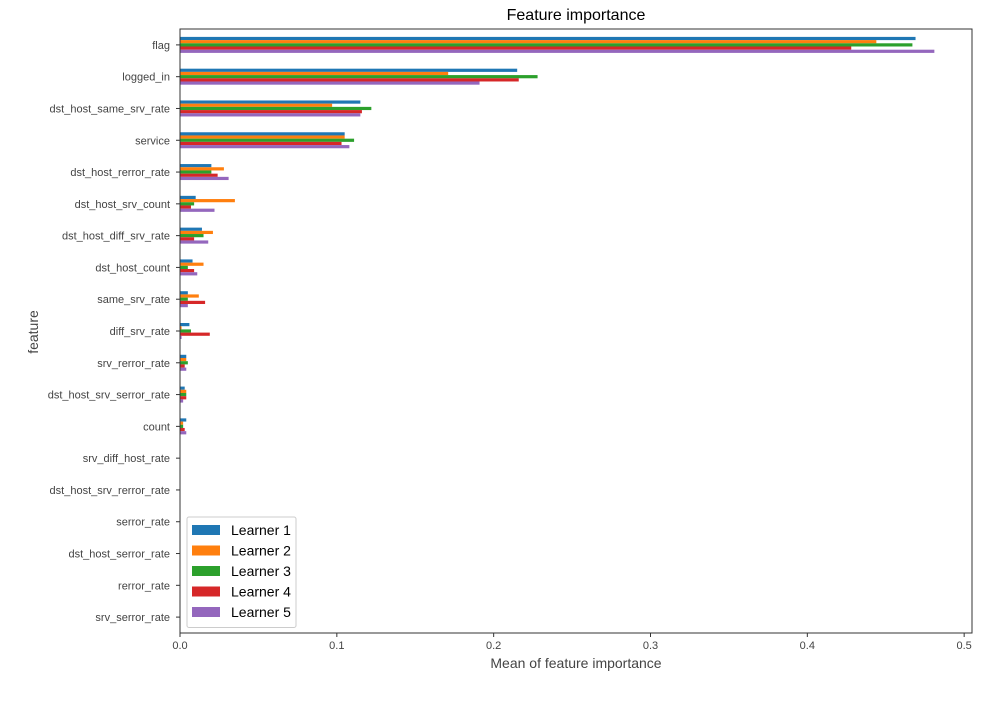 This screenshot has height=705, width=1000. I want to click on y-axis-label: feature, so click(33, 332).